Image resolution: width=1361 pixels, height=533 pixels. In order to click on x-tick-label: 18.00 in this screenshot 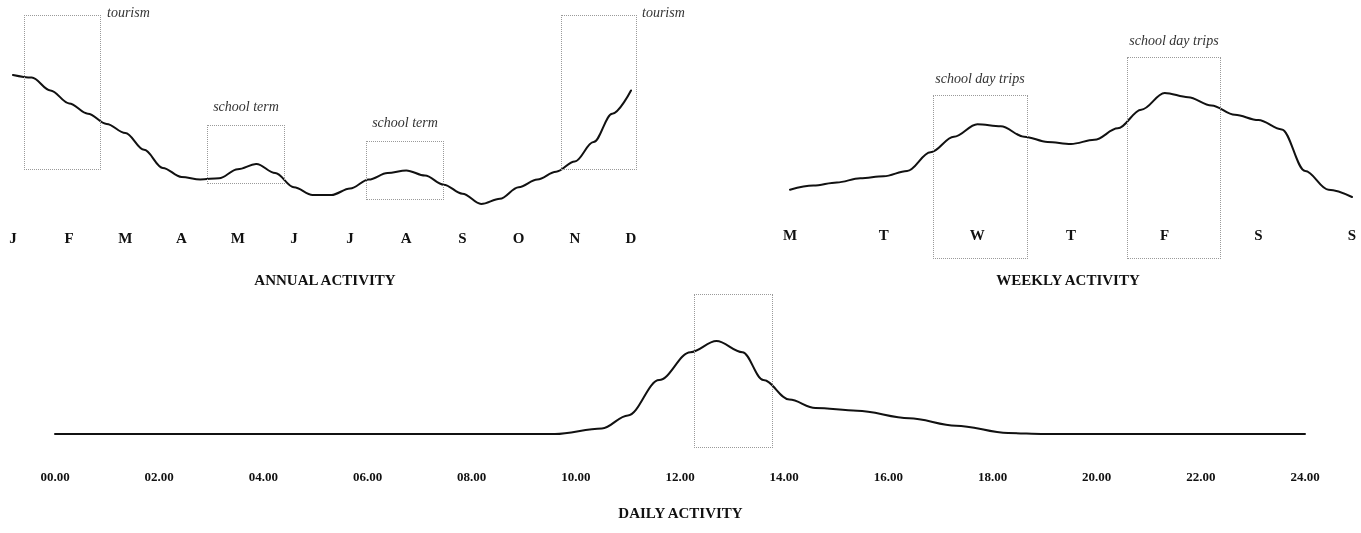, I will do `click(992, 476)`.